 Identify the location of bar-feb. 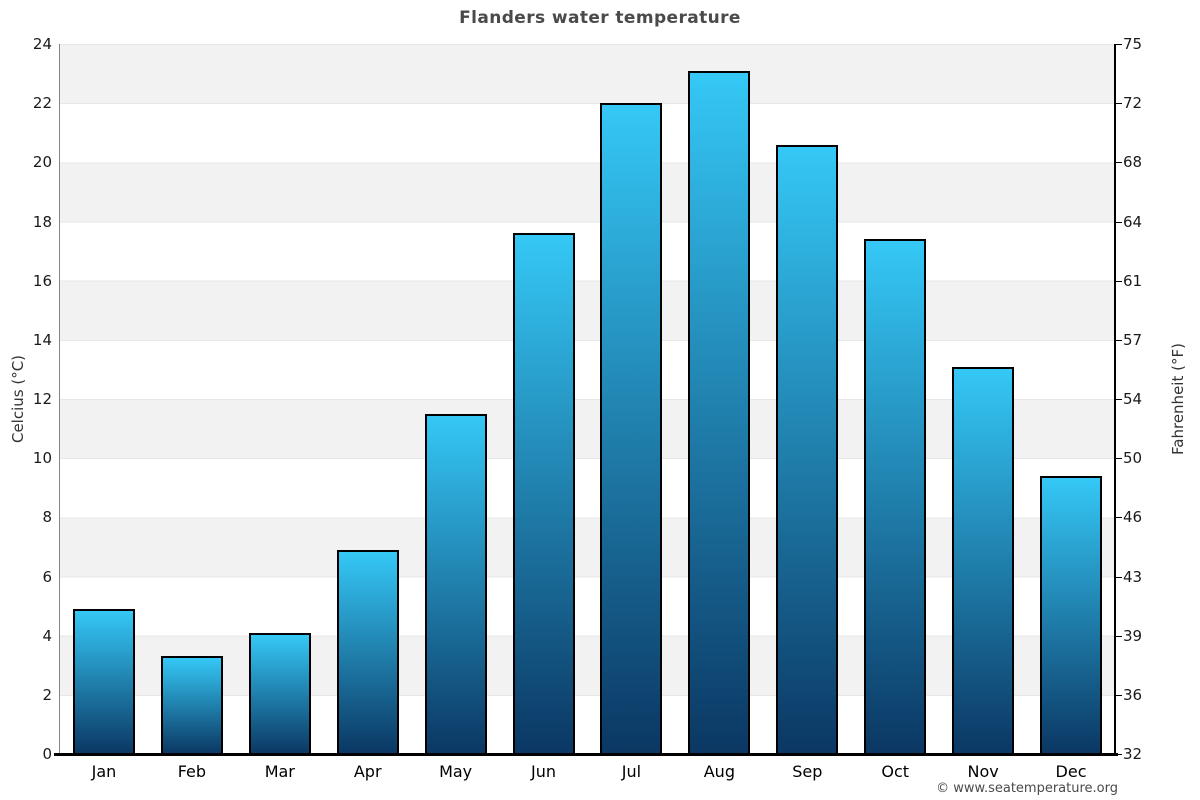
(191, 705).